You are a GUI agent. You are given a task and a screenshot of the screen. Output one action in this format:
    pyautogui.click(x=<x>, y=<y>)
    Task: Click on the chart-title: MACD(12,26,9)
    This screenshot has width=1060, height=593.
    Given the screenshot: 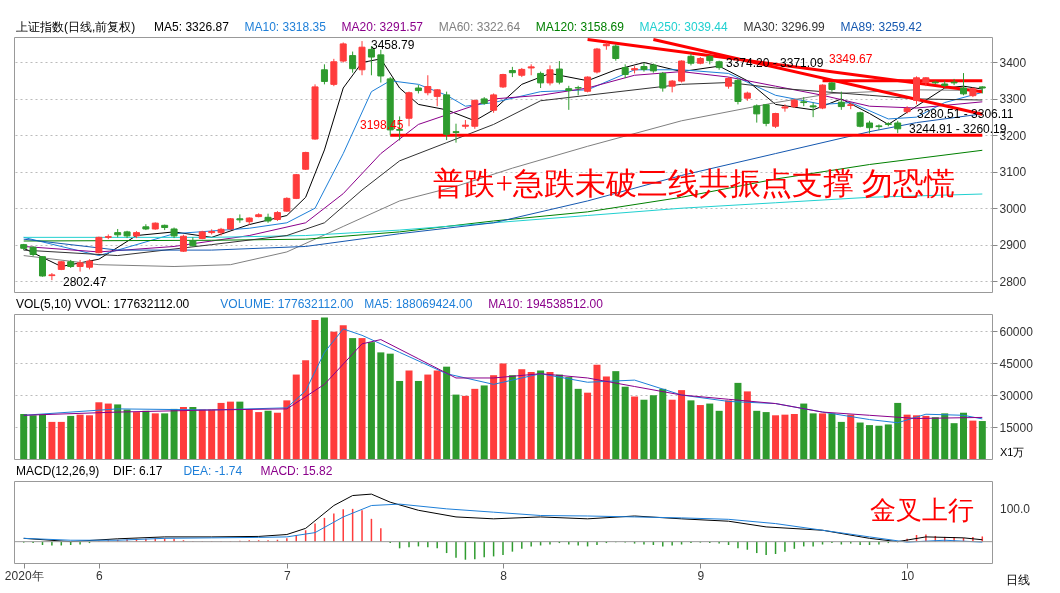 What is the action you would take?
    pyautogui.click(x=58, y=471)
    